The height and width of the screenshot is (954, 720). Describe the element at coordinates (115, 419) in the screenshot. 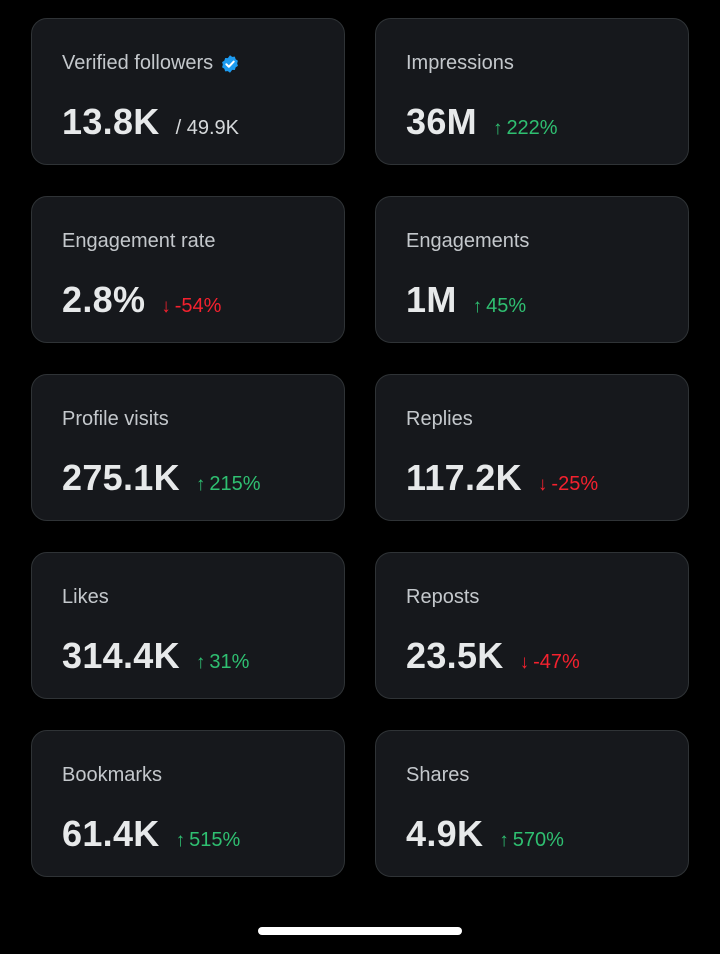

I see `metric-label: Profile visits` at that location.